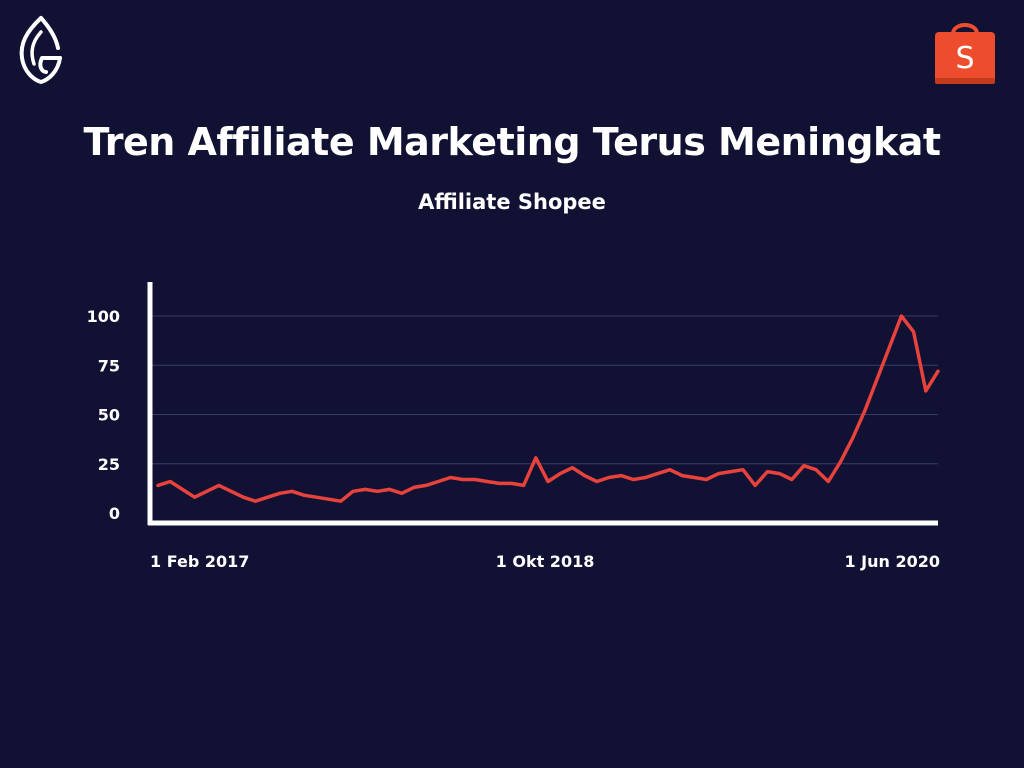 The height and width of the screenshot is (768, 1024). What do you see at coordinates (114, 513) in the screenshot?
I see `y-tick-label: 0` at bounding box center [114, 513].